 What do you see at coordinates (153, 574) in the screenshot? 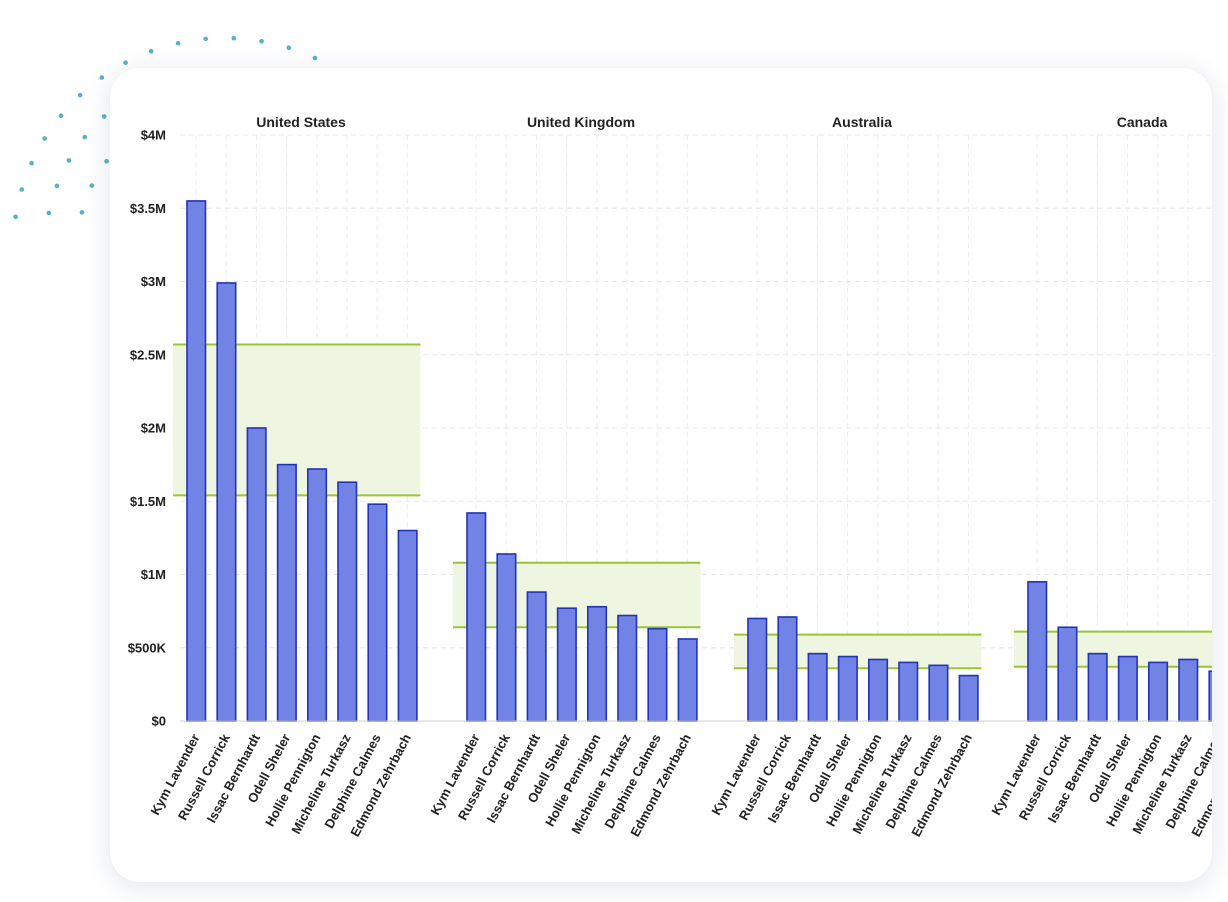
I see `y-tick-label: $1M` at bounding box center [153, 574].